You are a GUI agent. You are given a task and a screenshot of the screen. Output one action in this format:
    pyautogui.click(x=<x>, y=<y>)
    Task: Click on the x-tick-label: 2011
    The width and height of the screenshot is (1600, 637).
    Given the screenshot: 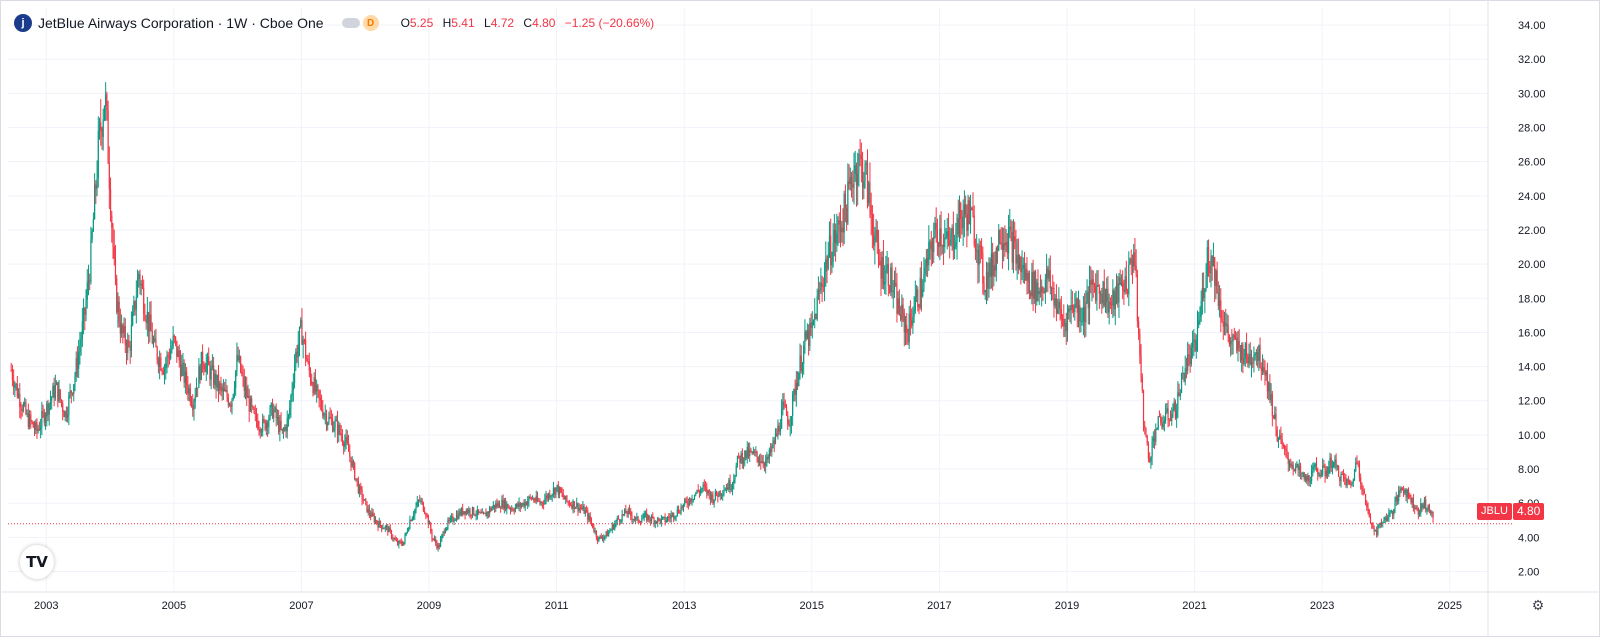 What is the action you would take?
    pyautogui.click(x=557, y=606)
    